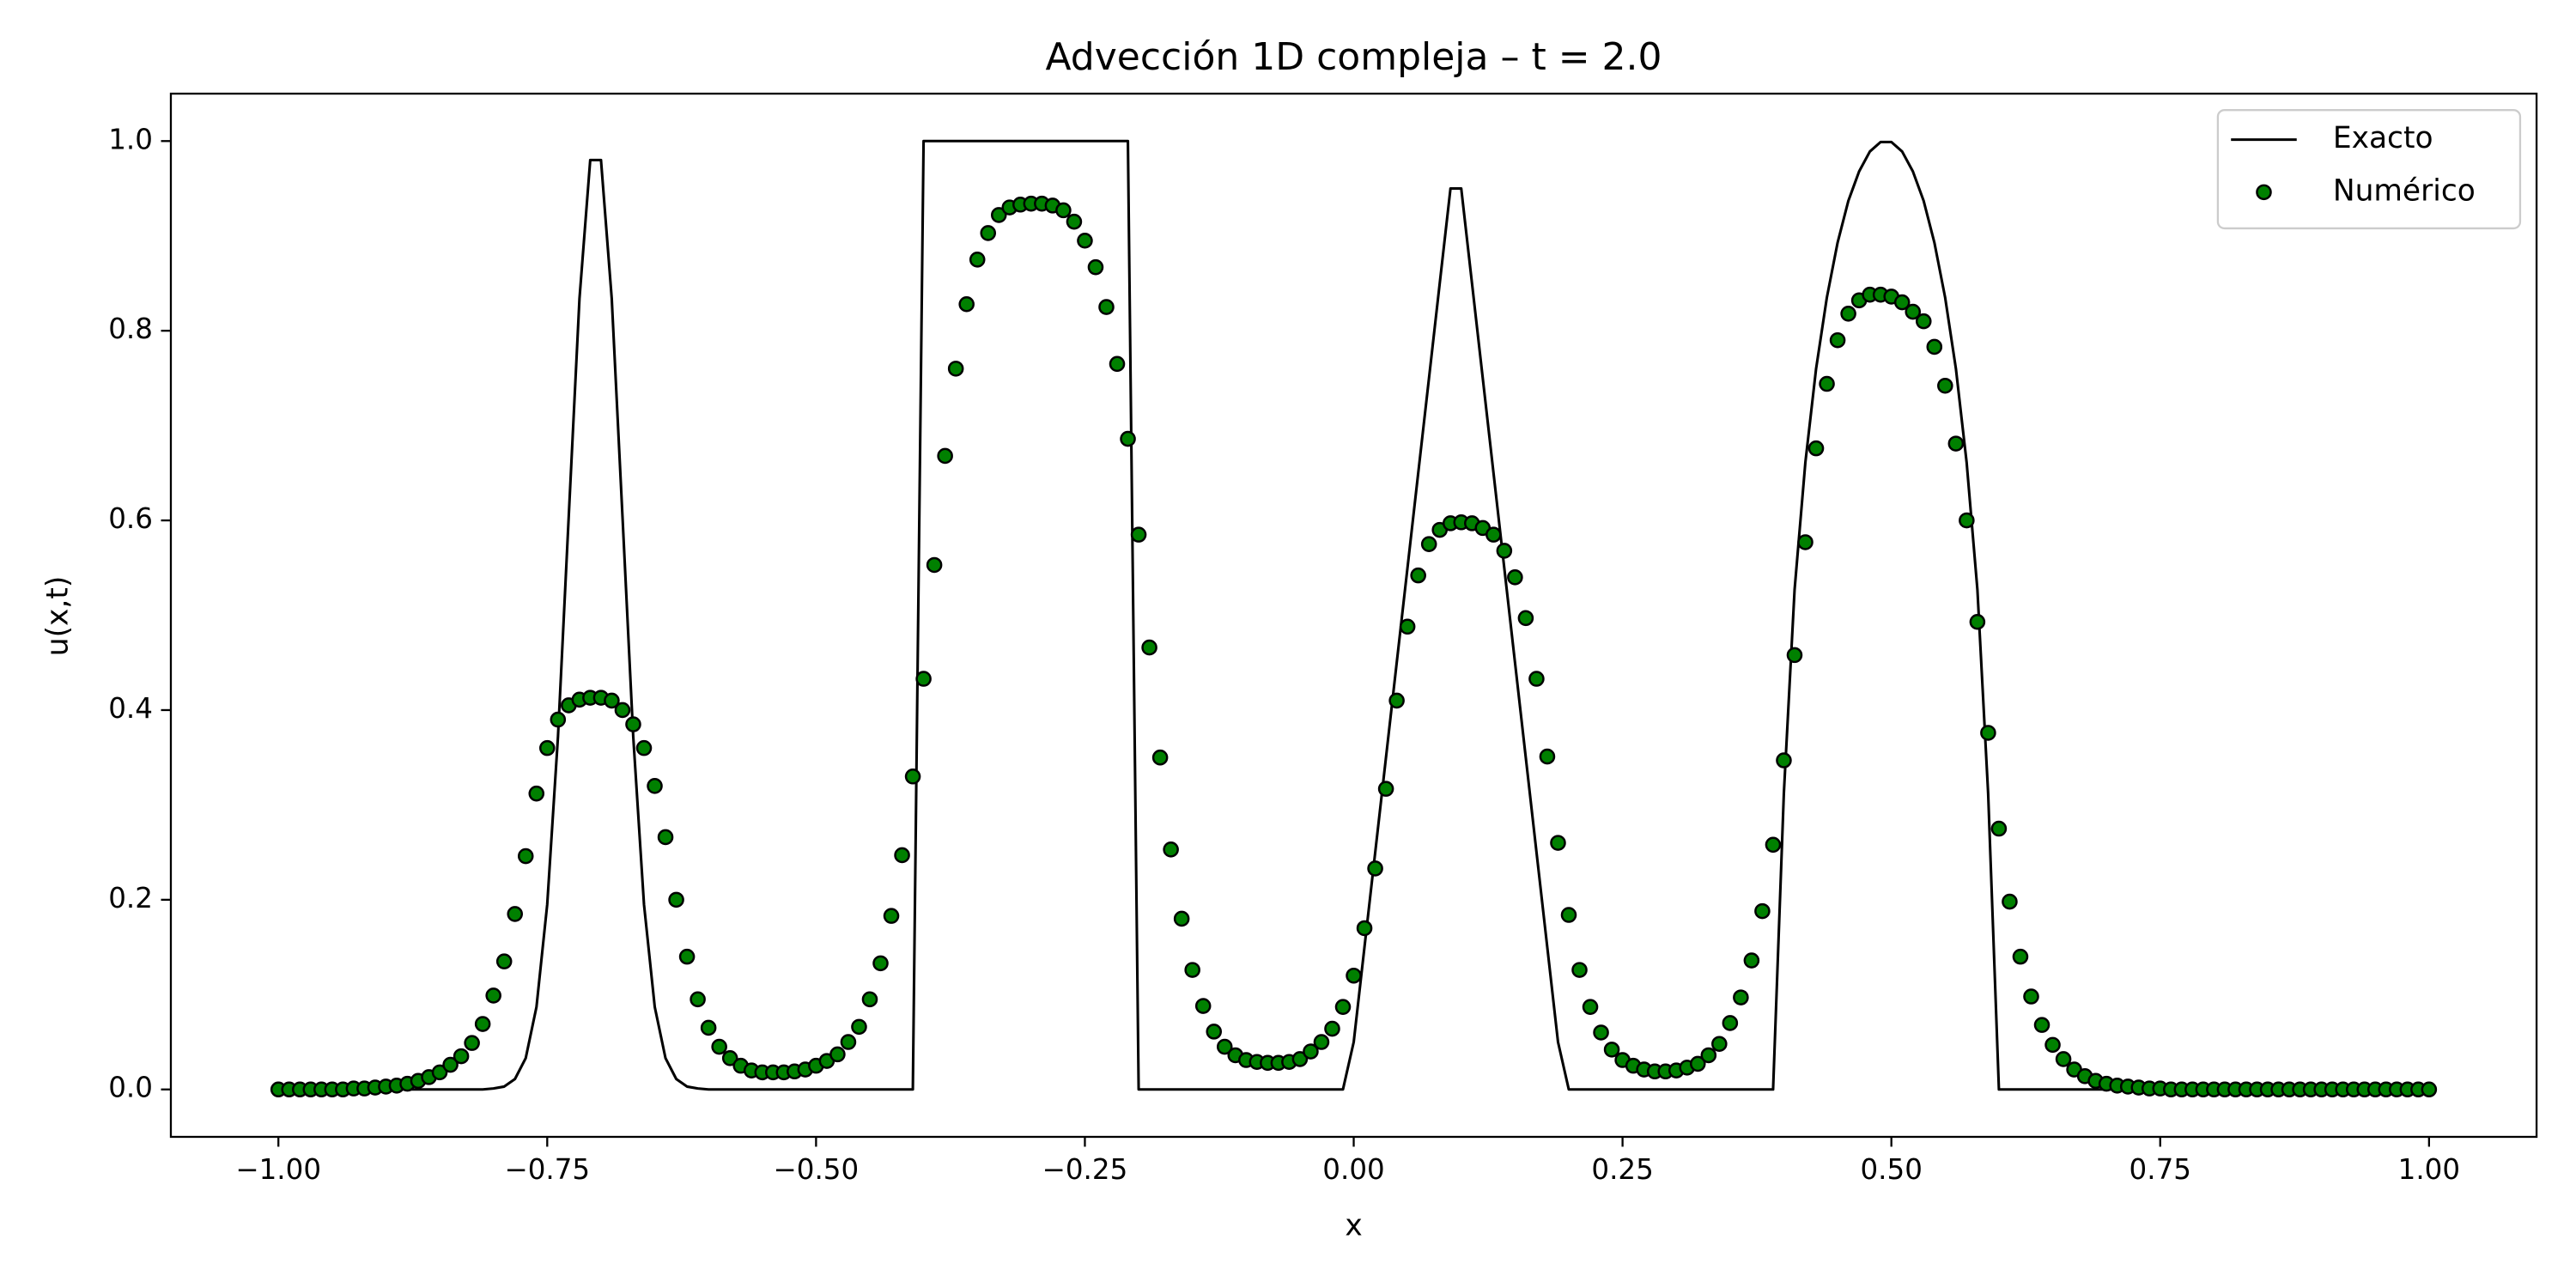 This screenshot has height=1288, width=2576. I want to click on y-tick-label: 0.8, so click(130, 329).